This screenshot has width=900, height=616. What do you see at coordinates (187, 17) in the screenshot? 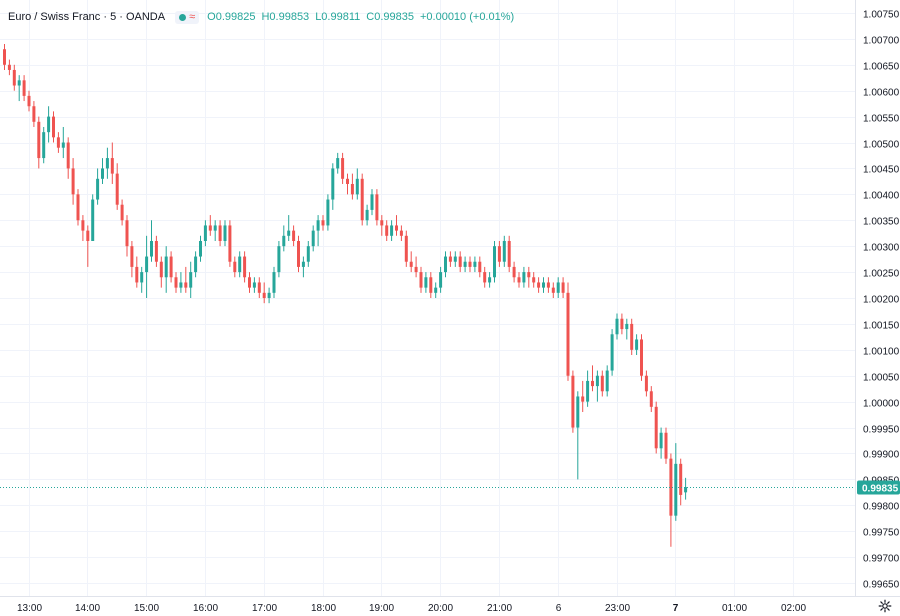
I see `status-badge: ≈` at bounding box center [187, 17].